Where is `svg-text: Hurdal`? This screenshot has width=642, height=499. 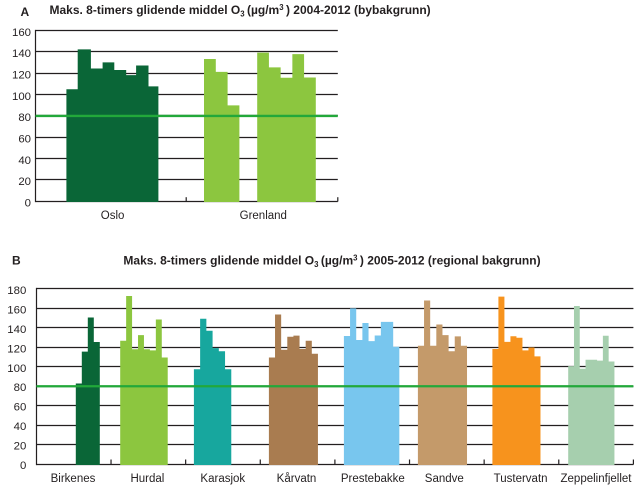
svg-text: Hurdal is located at coordinates (147, 479).